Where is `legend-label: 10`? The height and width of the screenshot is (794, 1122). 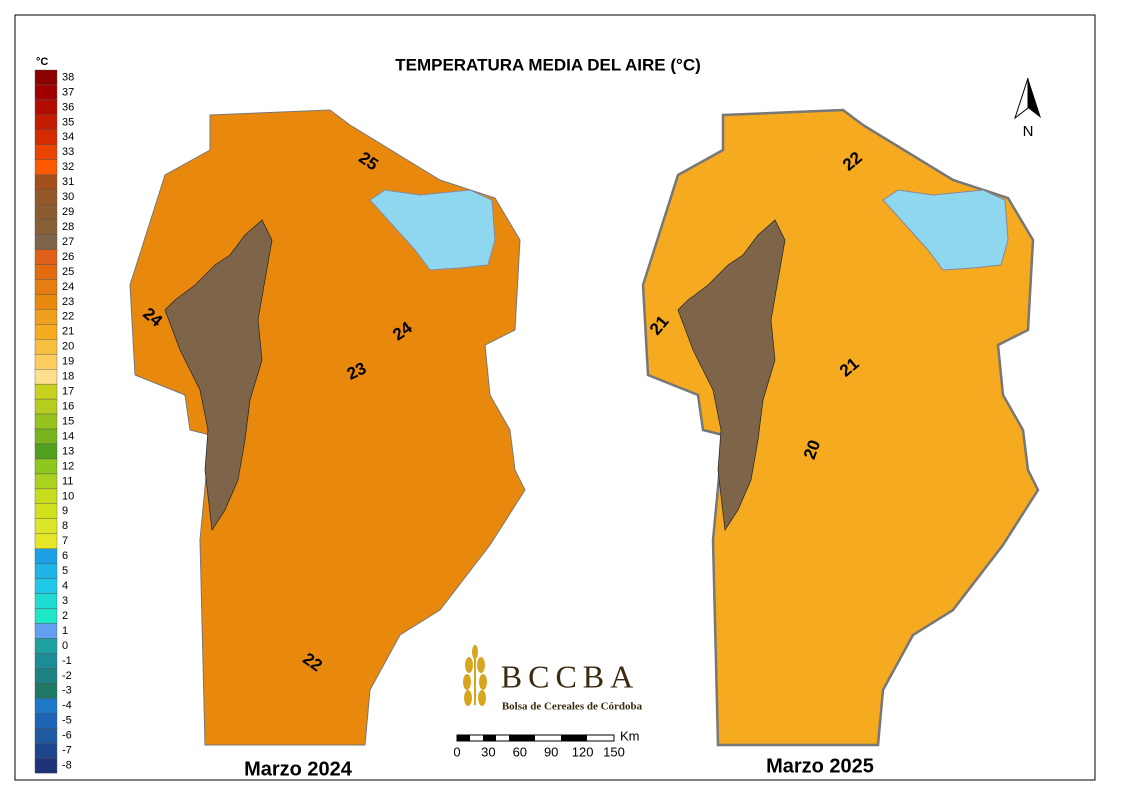
legend-label: 10 is located at coordinates (68, 496).